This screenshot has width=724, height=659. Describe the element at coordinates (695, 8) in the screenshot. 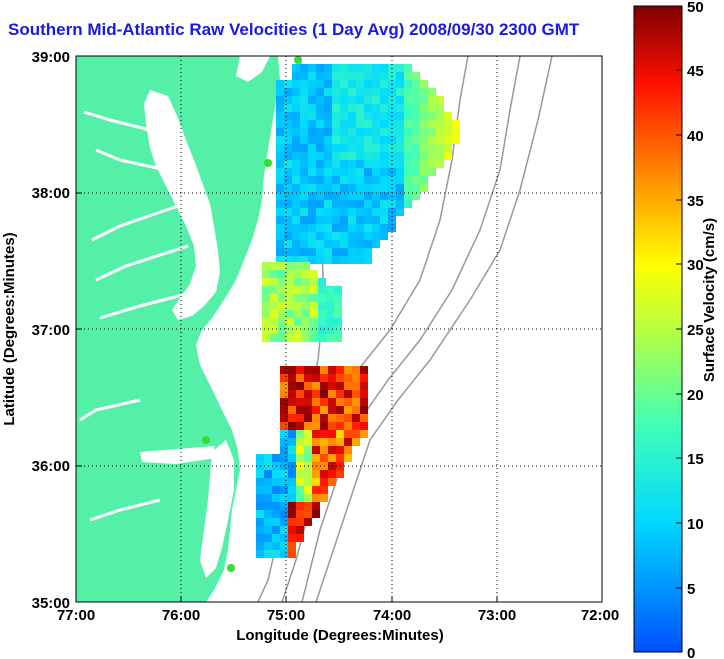

I see `colorbar-tick-label: 50` at that location.